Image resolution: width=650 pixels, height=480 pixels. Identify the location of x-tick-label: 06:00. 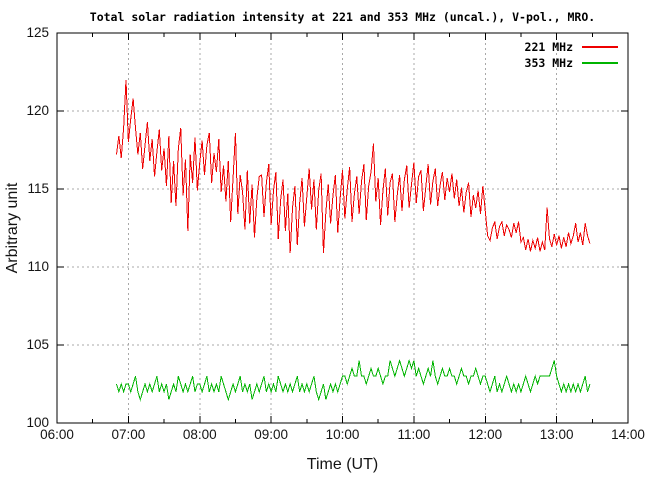
(57, 434).